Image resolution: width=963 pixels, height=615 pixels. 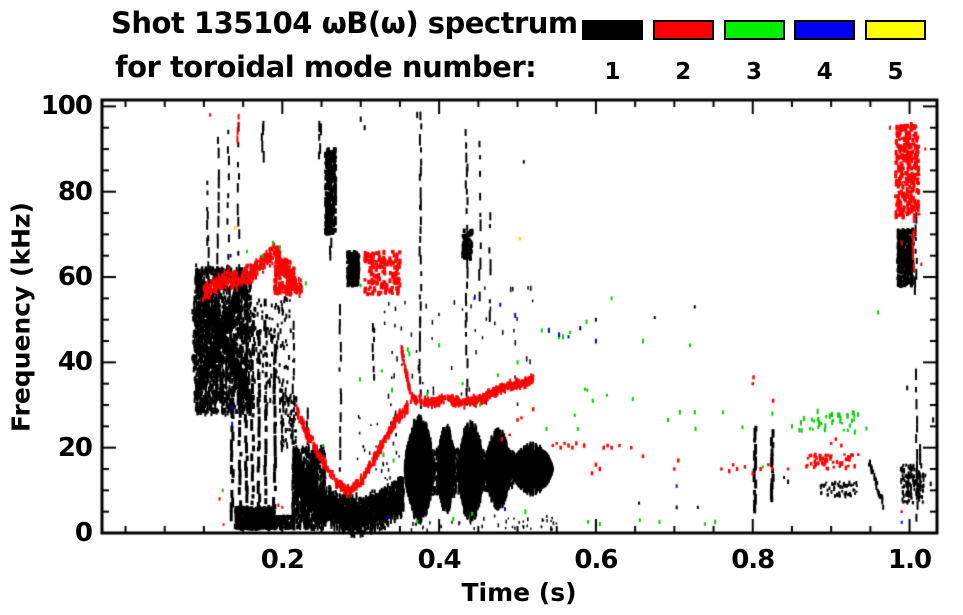 I want to click on x-tick-label: 0.8, so click(x=753, y=560).